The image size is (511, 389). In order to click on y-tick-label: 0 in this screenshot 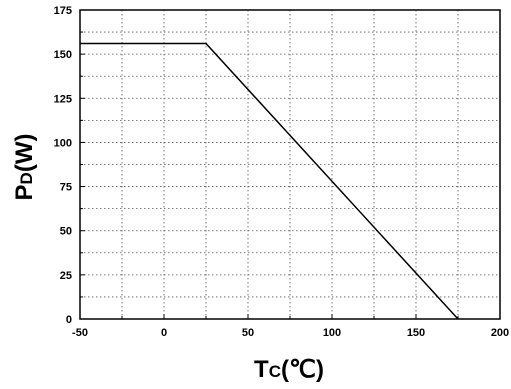, I will do `click(69, 320)`.